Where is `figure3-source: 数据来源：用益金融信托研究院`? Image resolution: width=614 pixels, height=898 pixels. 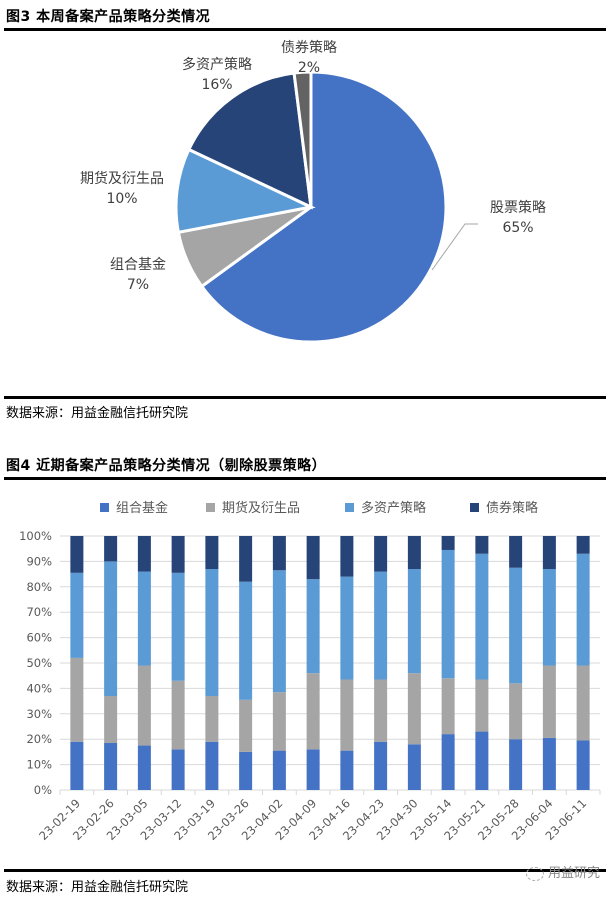
figure3-source: 数据来源：用益金融信托研究院 is located at coordinates (97, 413).